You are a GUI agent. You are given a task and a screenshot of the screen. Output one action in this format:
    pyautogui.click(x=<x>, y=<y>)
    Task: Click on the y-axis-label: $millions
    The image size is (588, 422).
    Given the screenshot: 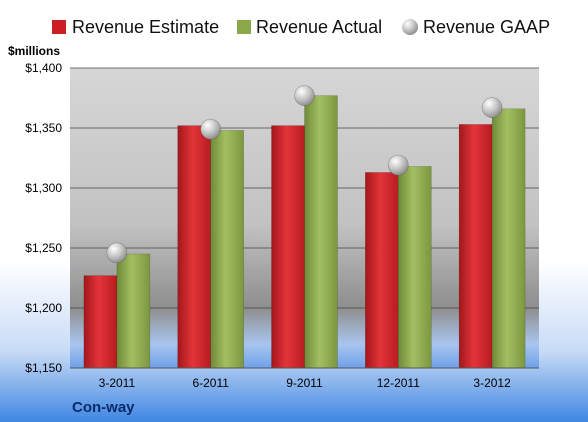 What is the action you would take?
    pyautogui.click(x=34, y=51)
    